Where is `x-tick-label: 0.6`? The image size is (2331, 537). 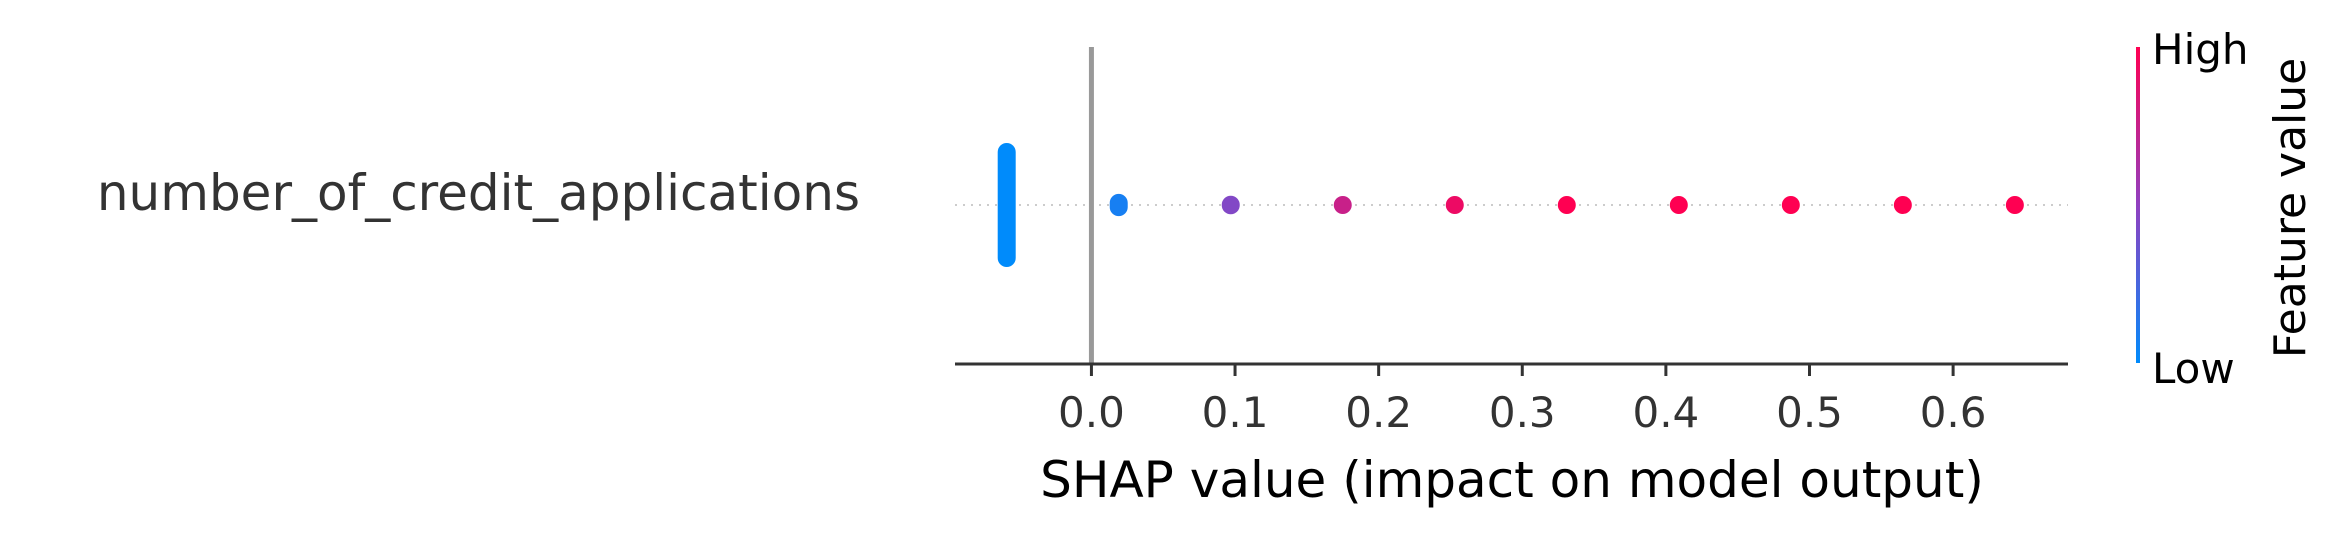
x-tick-label: 0.6 is located at coordinates (1953, 412).